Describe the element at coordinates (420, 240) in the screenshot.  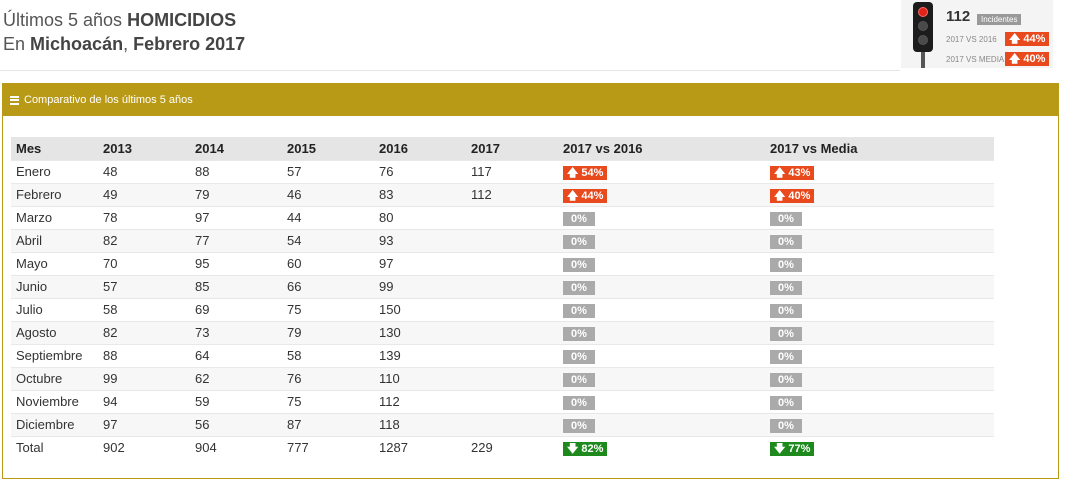
I see `table-cell: 93` at that location.